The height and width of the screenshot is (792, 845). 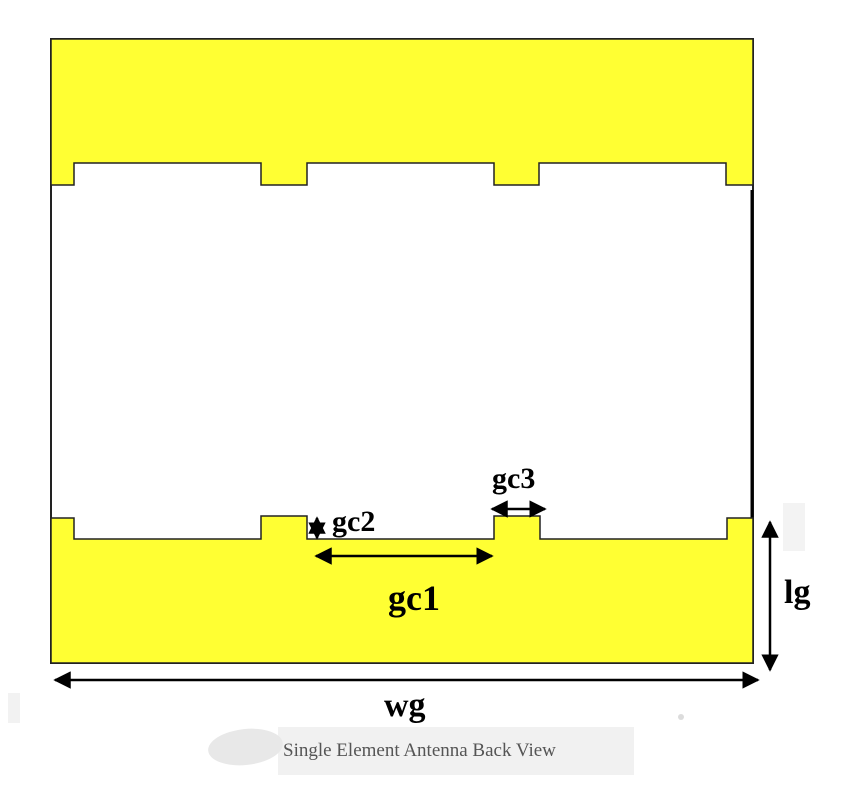 What do you see at coordinates (14, 708) in the screenshot?
I see `scan-artifact-left` at bounding box center [14, 708].